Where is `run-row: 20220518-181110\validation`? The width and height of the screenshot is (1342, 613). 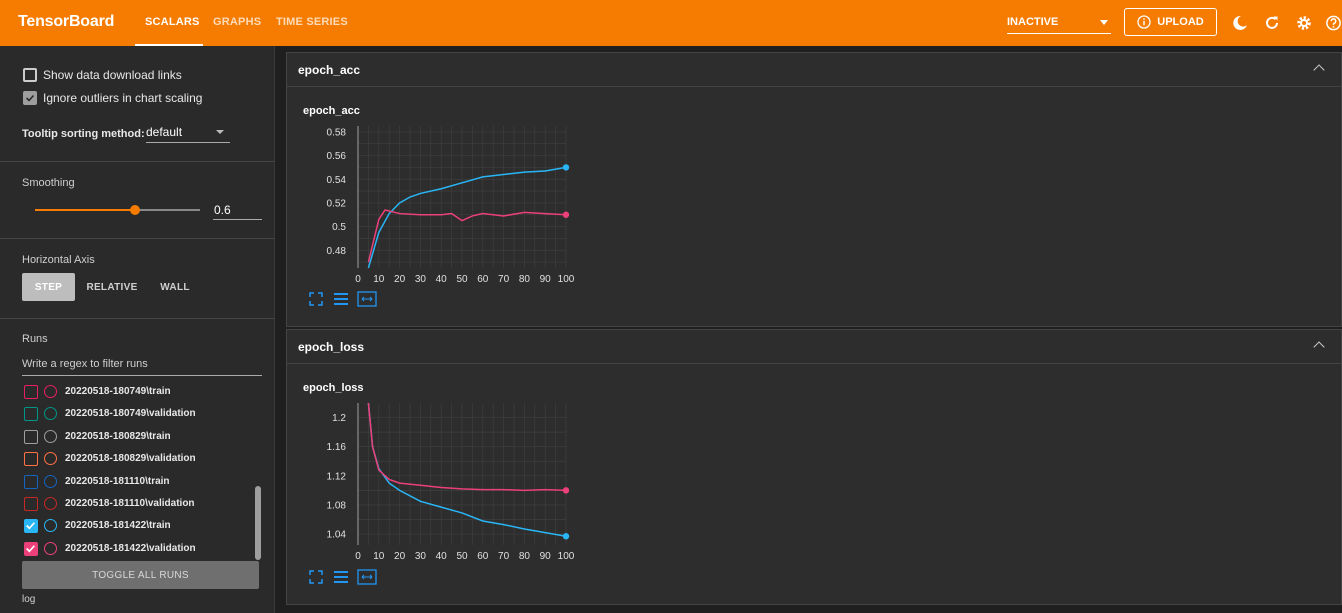
run-row: 20220518-181110\validation is located at coordinates (139, 504).